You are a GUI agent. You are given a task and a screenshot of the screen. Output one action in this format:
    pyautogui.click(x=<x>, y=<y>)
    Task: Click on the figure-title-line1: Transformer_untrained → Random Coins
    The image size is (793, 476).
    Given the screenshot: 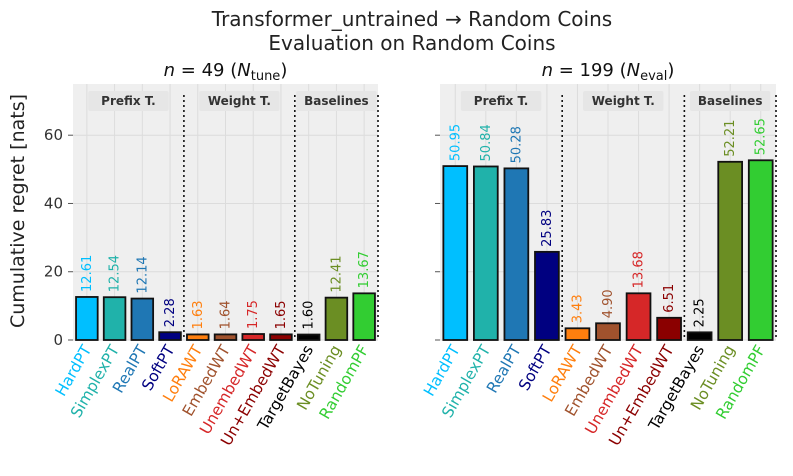 What is the action you would take?
    pyautogui.click(x=411, y=19)
    